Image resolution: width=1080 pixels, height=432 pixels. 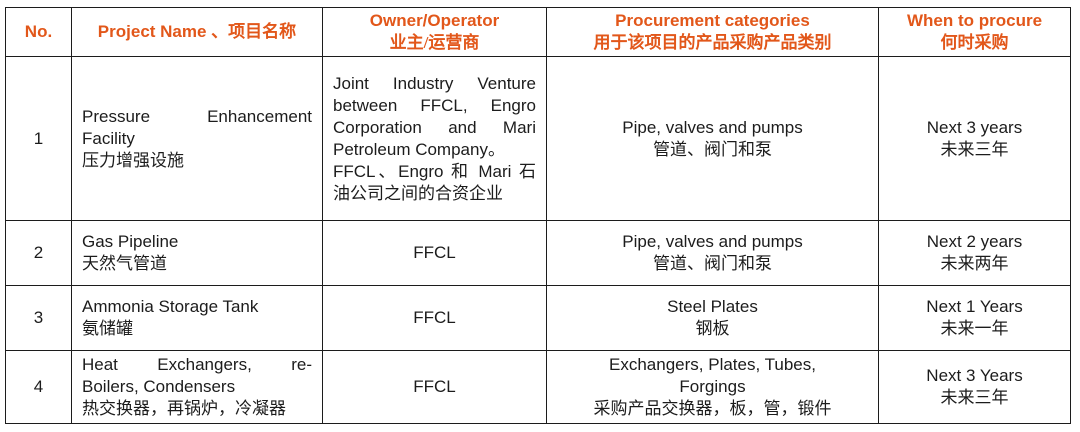 I want to click on cell-line: 钢板, so click(x=712, y=328).